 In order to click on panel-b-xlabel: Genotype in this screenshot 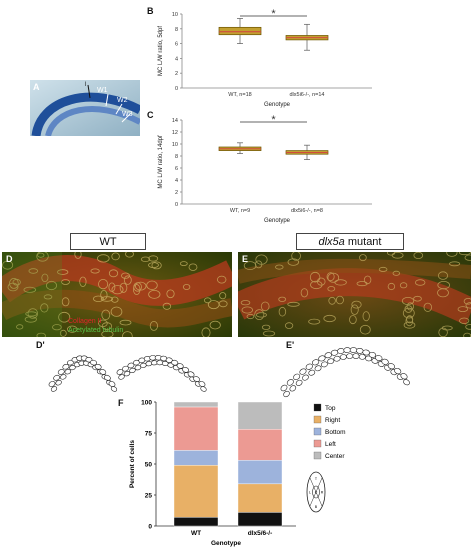, I will do `click(277, 105)`.